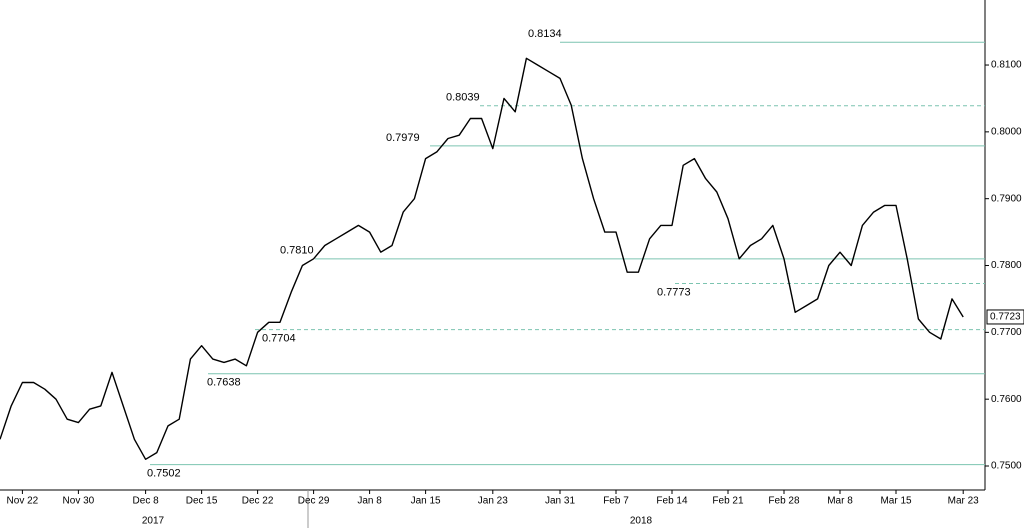  What do you see at coordinates (146, 501) in the screenshot?
I see `x-tick-label: Dec 8` at bounding box center [146, 501].